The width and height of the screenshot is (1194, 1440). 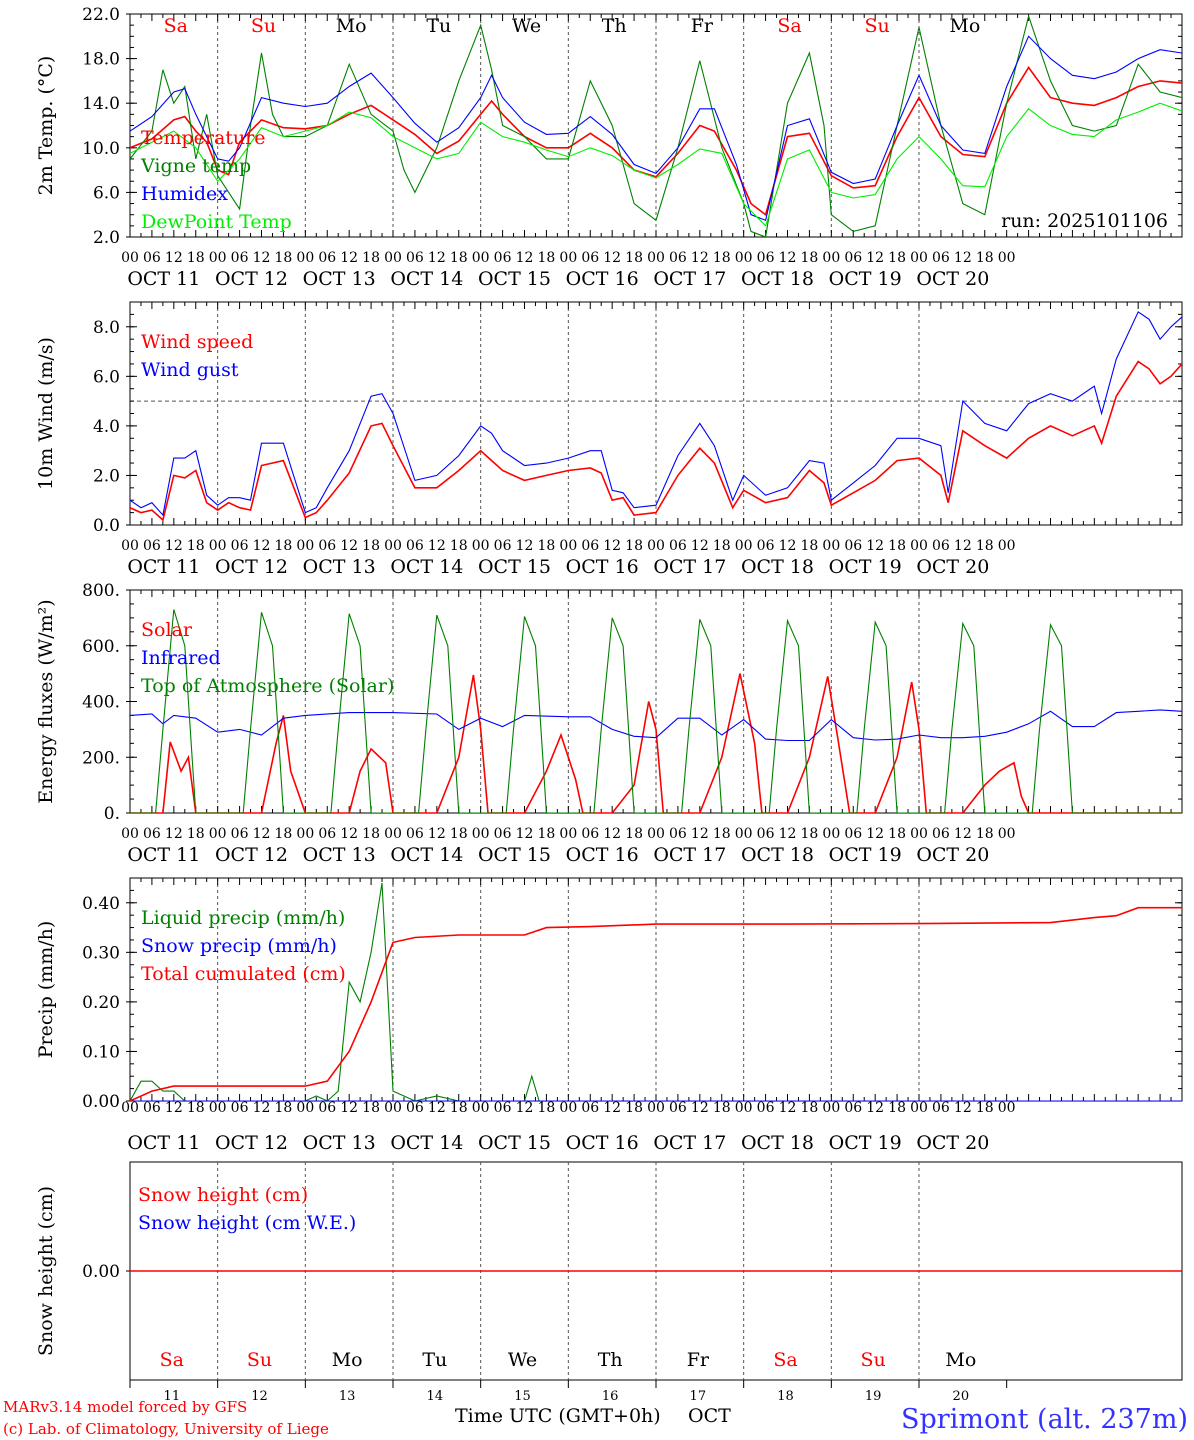 What do you see at coordinates (656, 125) in the screenshot?
I see `series-line-vigne-temp` at bounding box center [656, 125].